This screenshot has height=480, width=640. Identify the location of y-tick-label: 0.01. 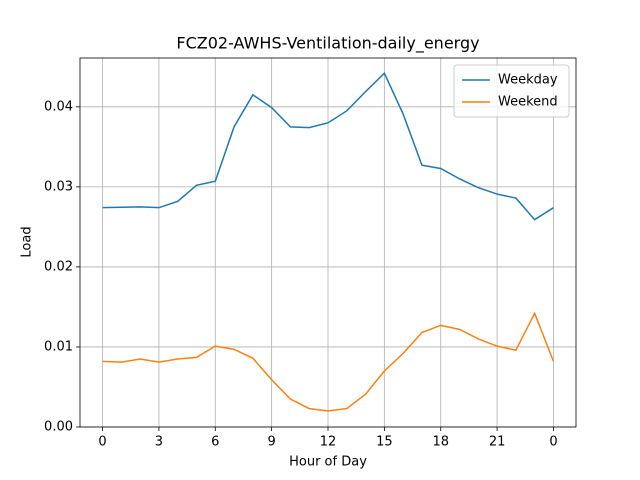
(58, 346).